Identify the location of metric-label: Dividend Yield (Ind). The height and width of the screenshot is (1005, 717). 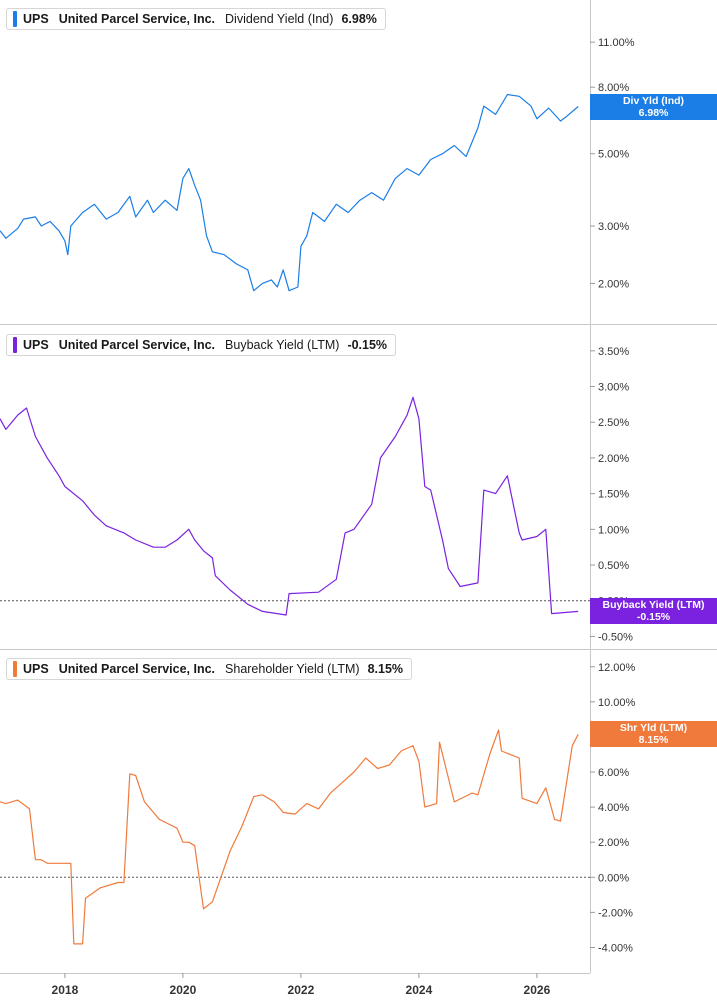
(279, 19).